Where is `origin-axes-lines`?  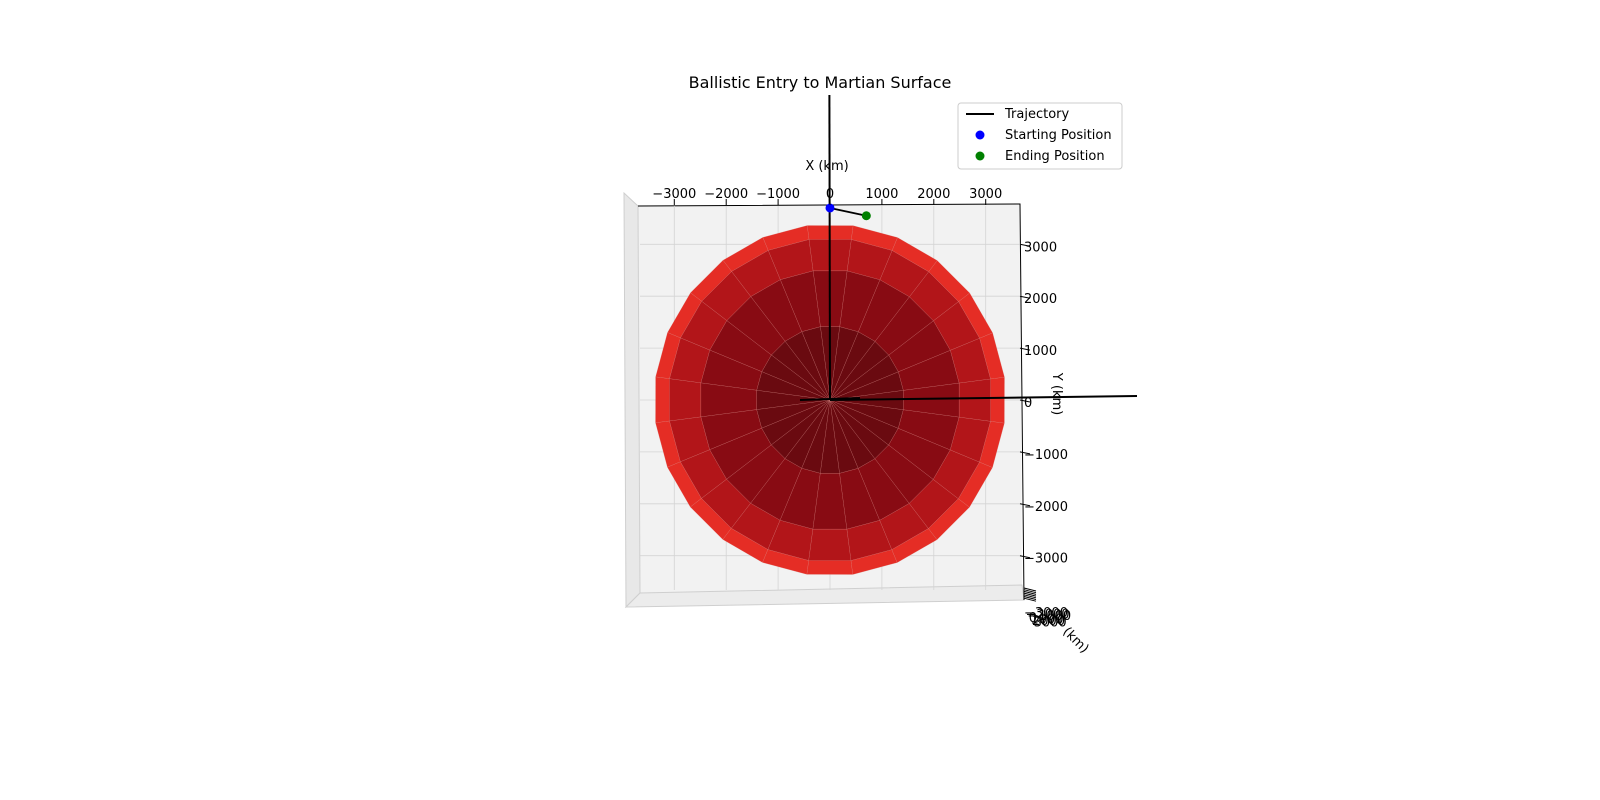 origin-axes-lines is located at coordinates (968, 247).